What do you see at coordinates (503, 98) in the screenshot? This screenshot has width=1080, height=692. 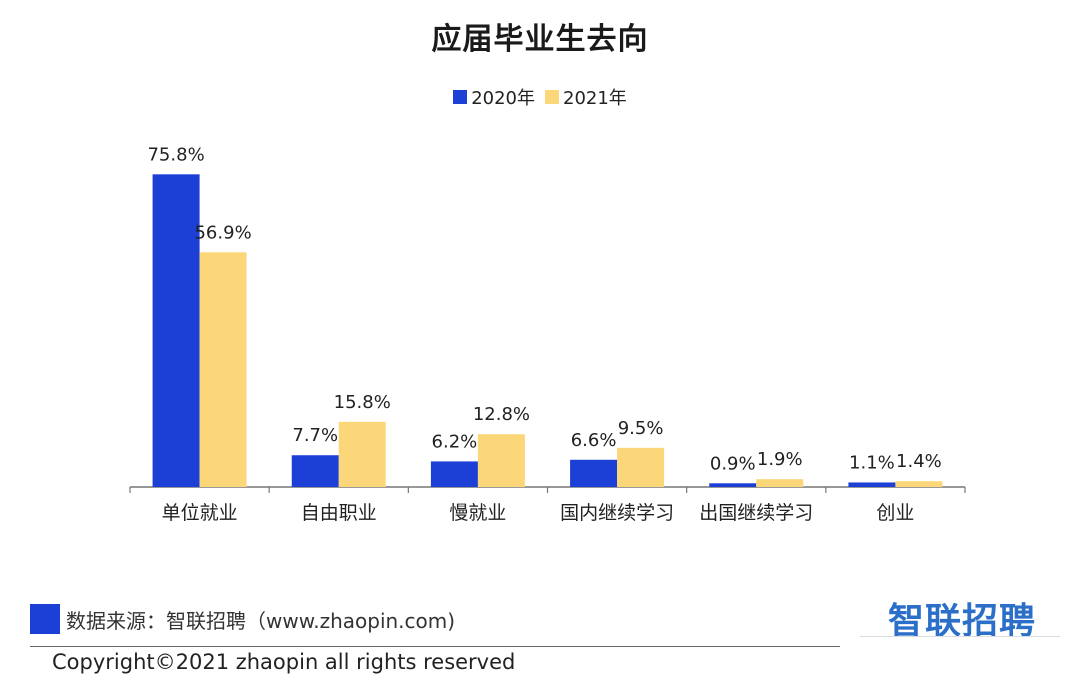 I see `legend-label-2020: 2020年` at bounding box center [503, 98].